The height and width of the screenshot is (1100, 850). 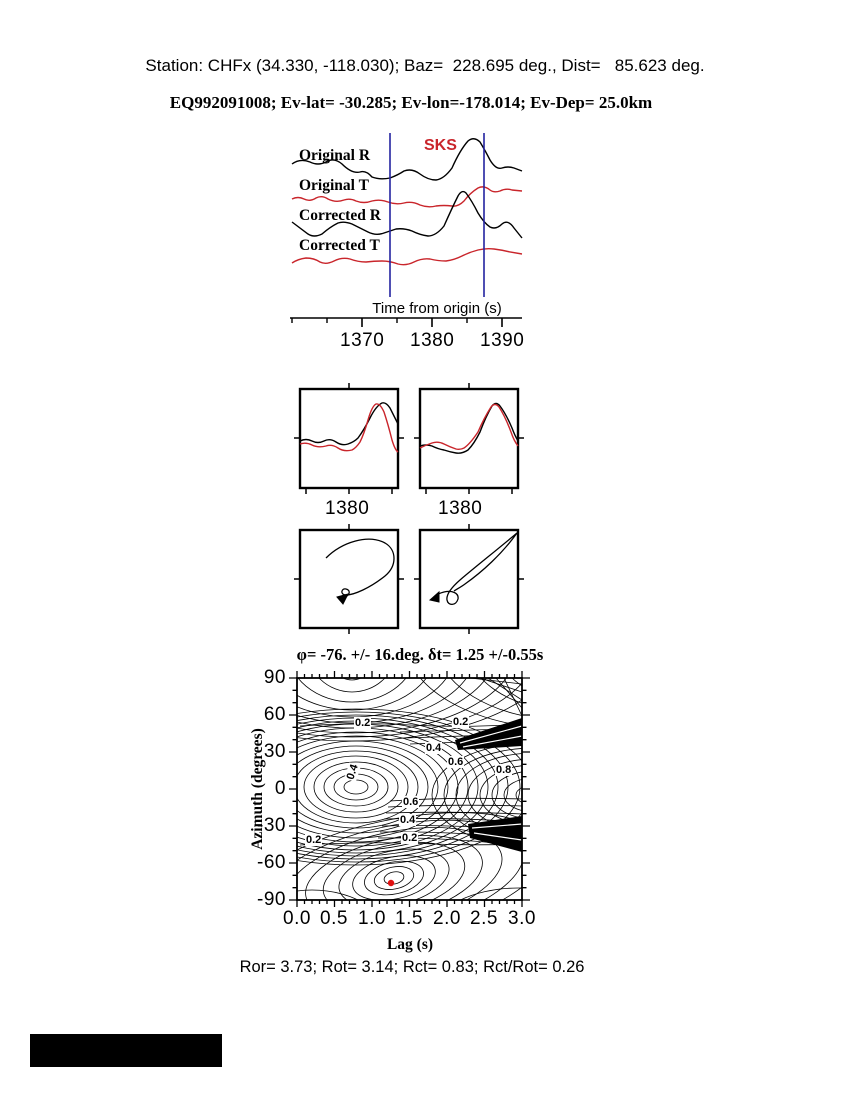 What do you see at coordinates (456, 762) in the screenshot?
I see `contour-label-06-a: 0.6` at bounding box center [456, 762].